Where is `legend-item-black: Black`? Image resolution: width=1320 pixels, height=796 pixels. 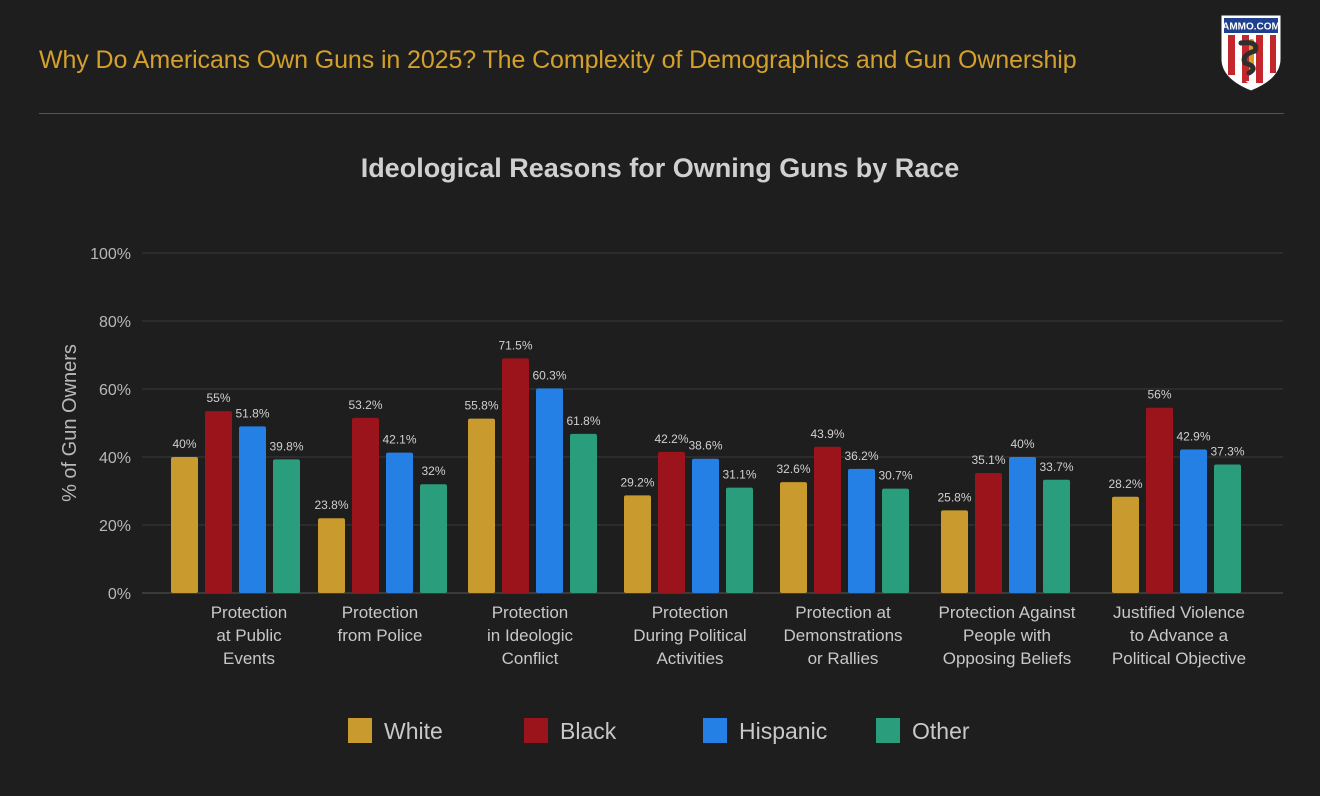 legend-item-black: Black is located at coordinates (570, 731).